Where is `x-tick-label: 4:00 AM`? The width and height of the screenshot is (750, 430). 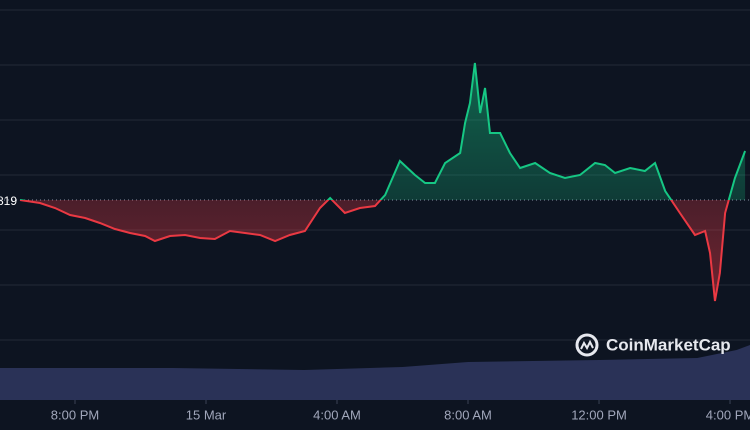 x-tick-label: 4:00 AM is located at coordinates (337, 414).